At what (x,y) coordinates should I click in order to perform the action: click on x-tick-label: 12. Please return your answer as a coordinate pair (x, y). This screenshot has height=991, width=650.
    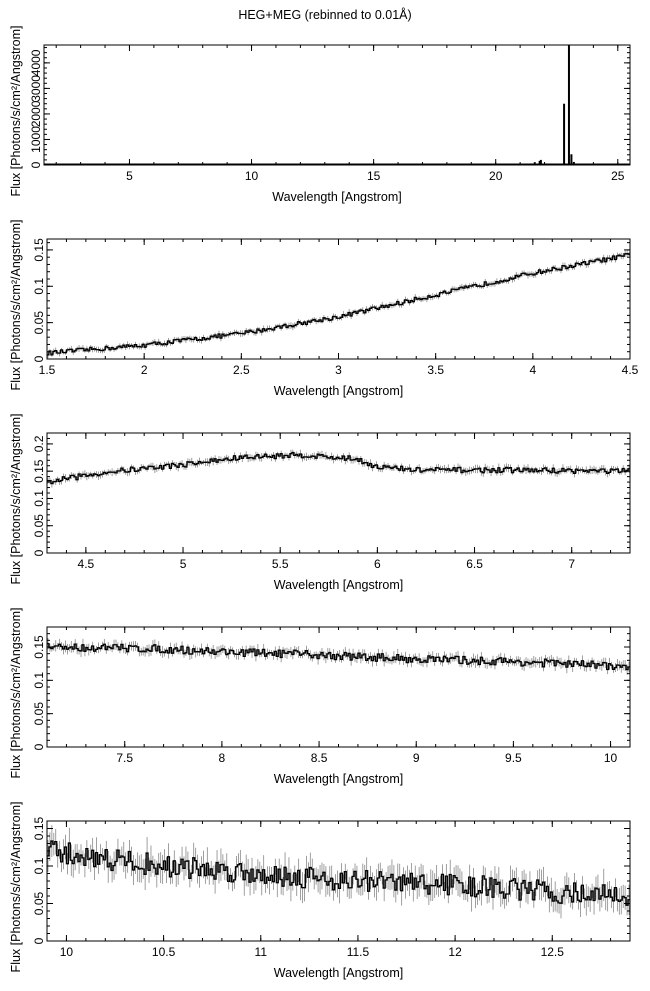
    Looking at the image, I should click on (455, 952).